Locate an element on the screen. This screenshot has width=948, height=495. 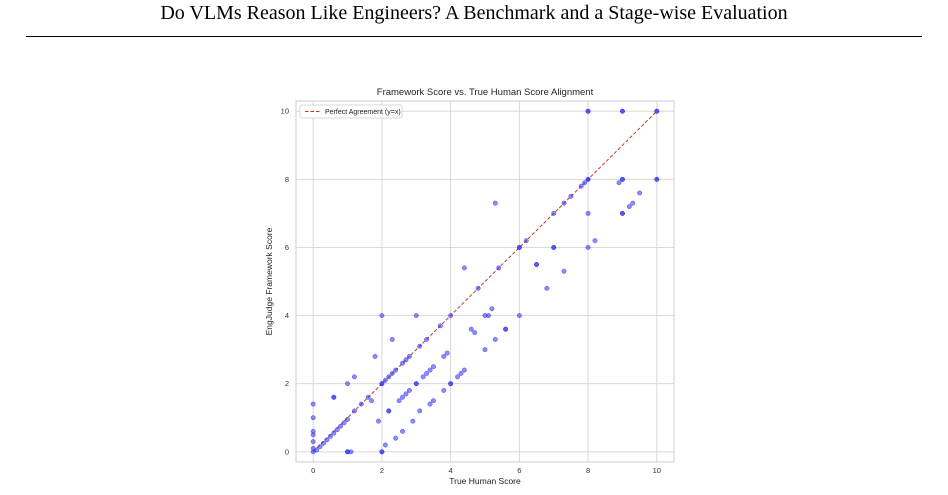
y-axis-label: EngJudge Framework Score is located at coordinates (269, 281).